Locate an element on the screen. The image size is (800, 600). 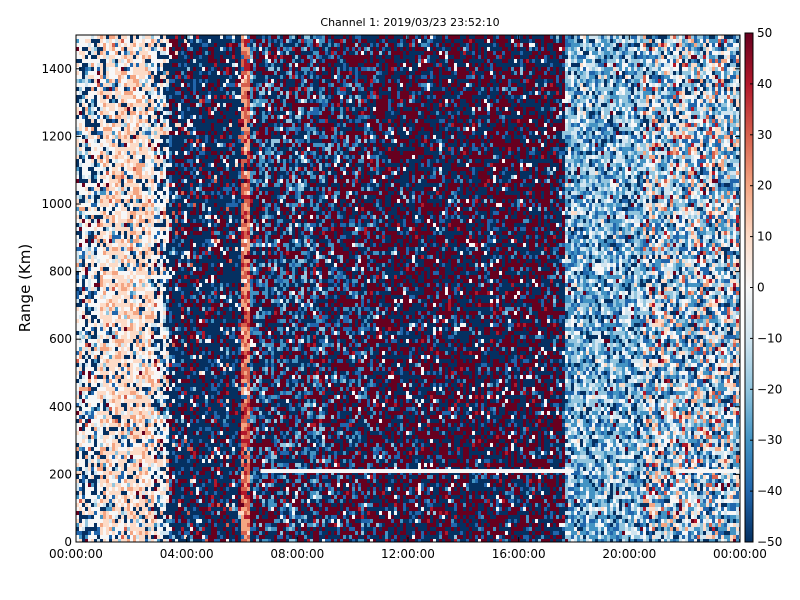
colorbar-tick-label: 50 is located at coordinates (764, 33).